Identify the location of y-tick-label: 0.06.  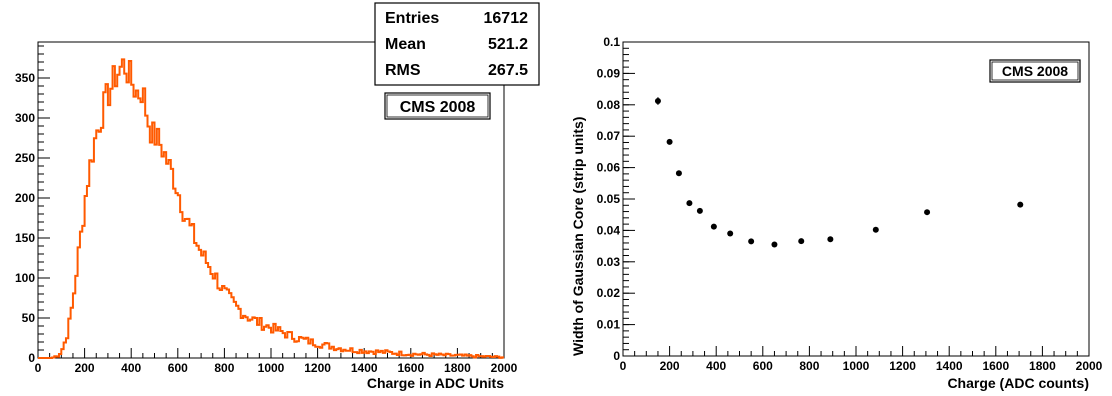
(609, 168).